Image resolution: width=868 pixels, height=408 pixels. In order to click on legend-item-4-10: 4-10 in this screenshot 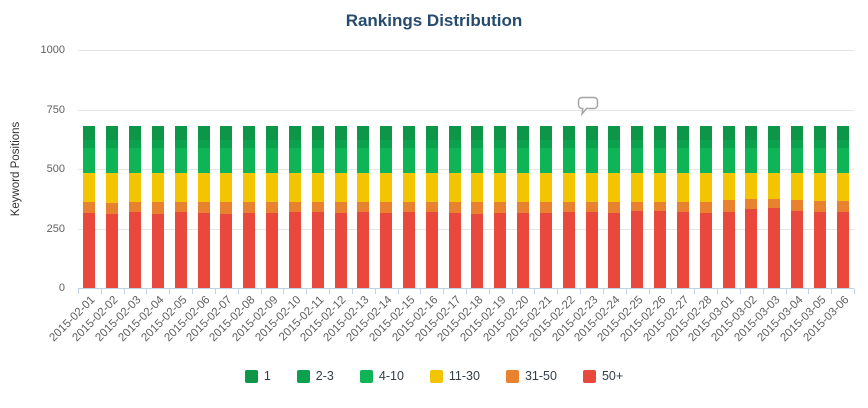, I will do `click(381, 376)`.